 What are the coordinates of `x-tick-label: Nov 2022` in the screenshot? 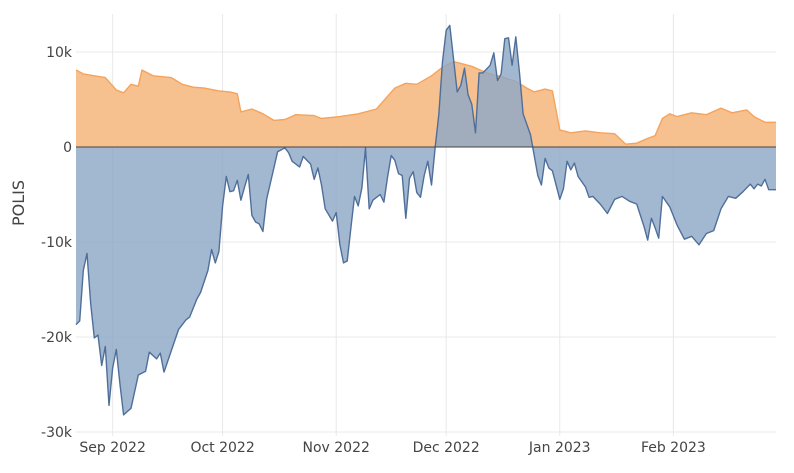 It's located at (336, 448).